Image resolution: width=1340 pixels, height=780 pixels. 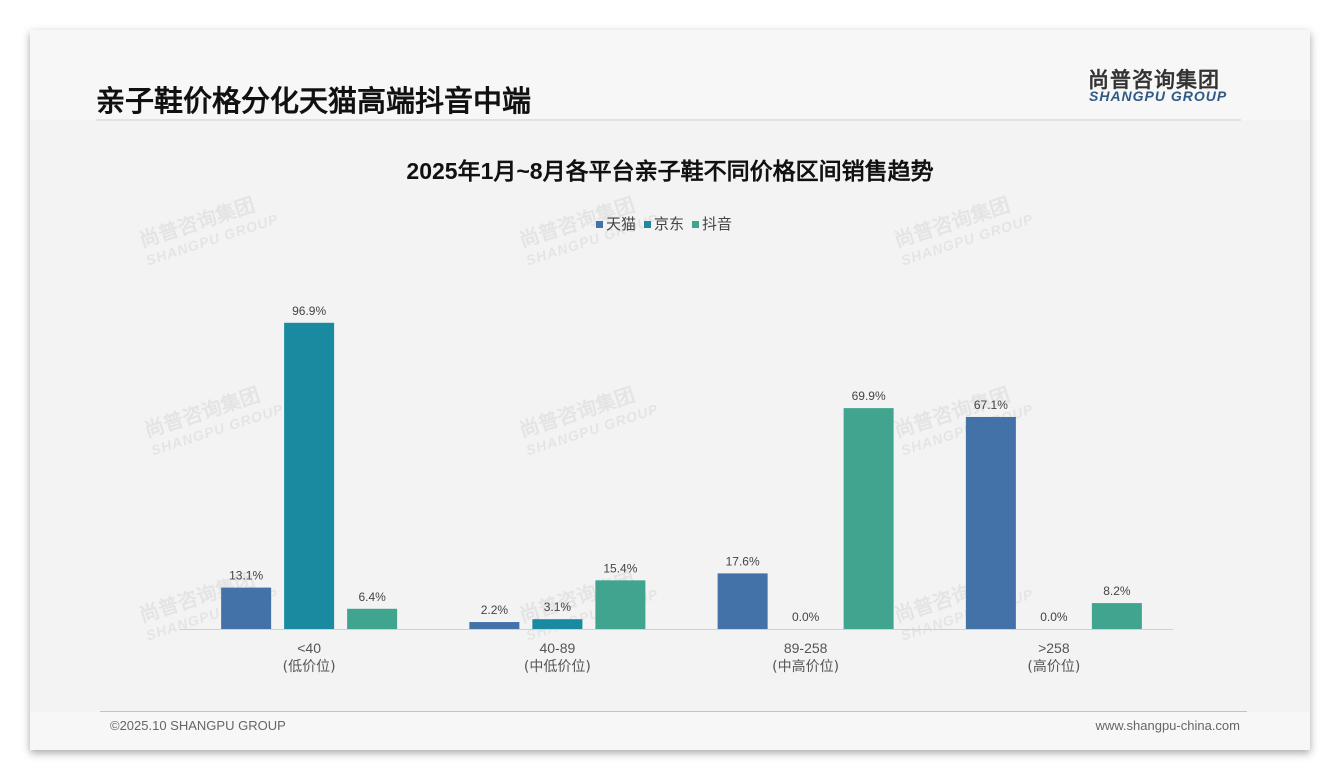 I want to click on legend-label: 抖音, so click(x=717, y=224).